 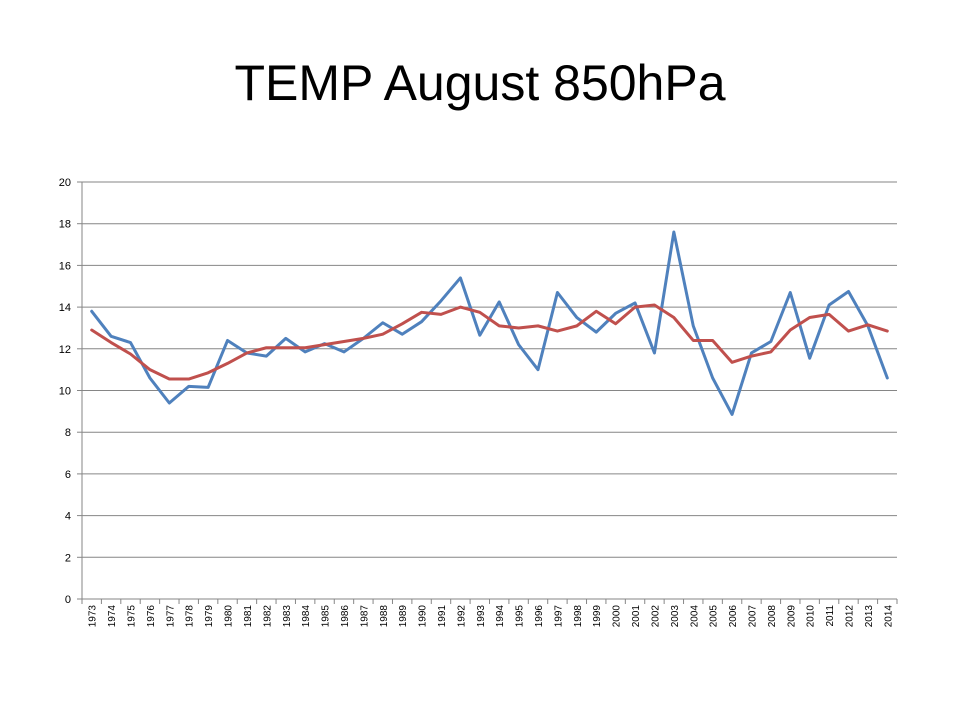 I want to click on y-tick-label: 18, so click(x=65, y=225).